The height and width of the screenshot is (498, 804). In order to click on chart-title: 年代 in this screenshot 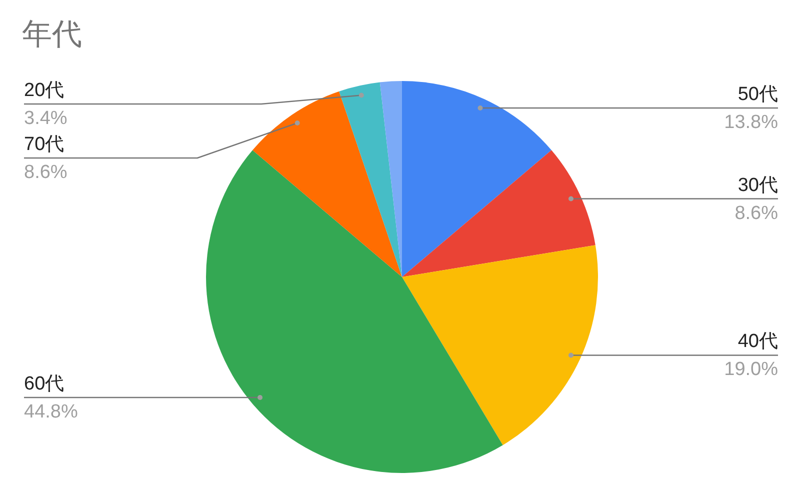, I will do `click(52, 34)`.